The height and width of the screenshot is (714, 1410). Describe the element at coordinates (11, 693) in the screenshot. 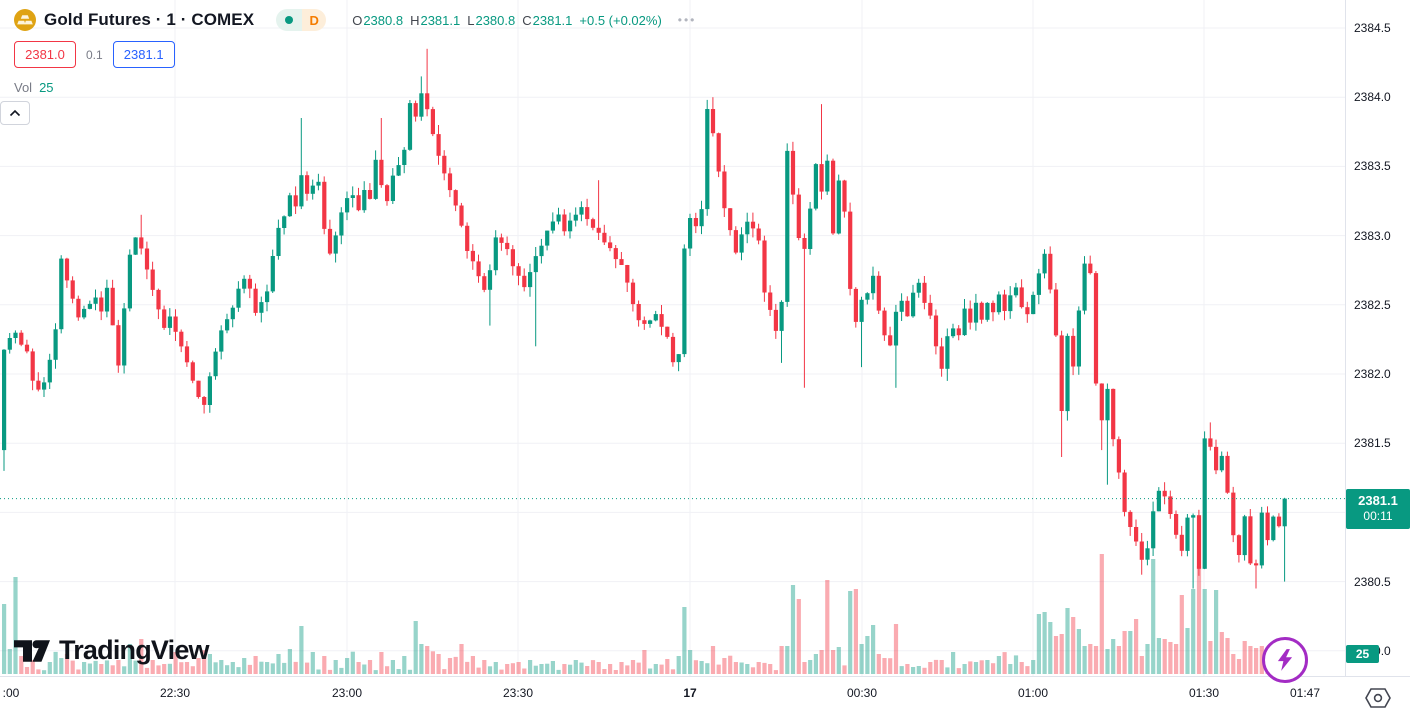

I see `time-axis-label: :00` at that location.